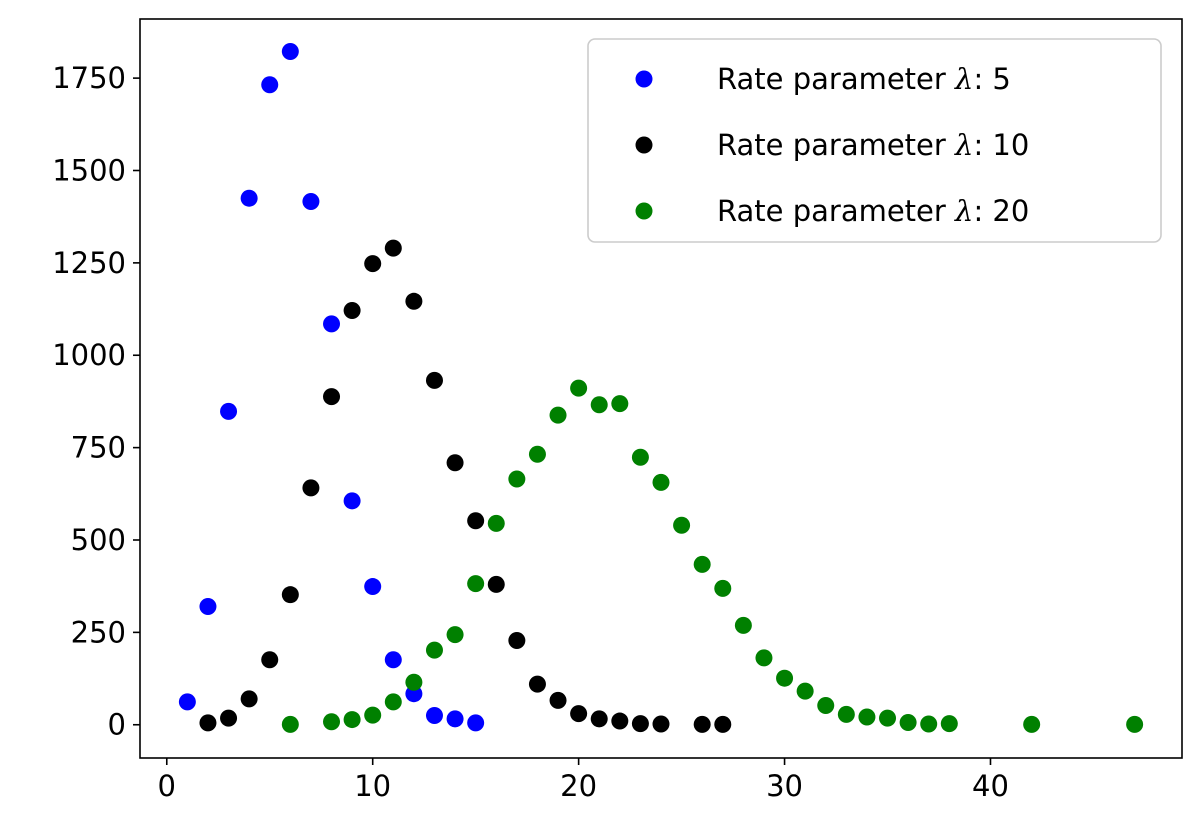  What do you see at coordinates (784, 786) in the screenshot?
I see `x-tick-label: 30` at bounding box center [784, 786].